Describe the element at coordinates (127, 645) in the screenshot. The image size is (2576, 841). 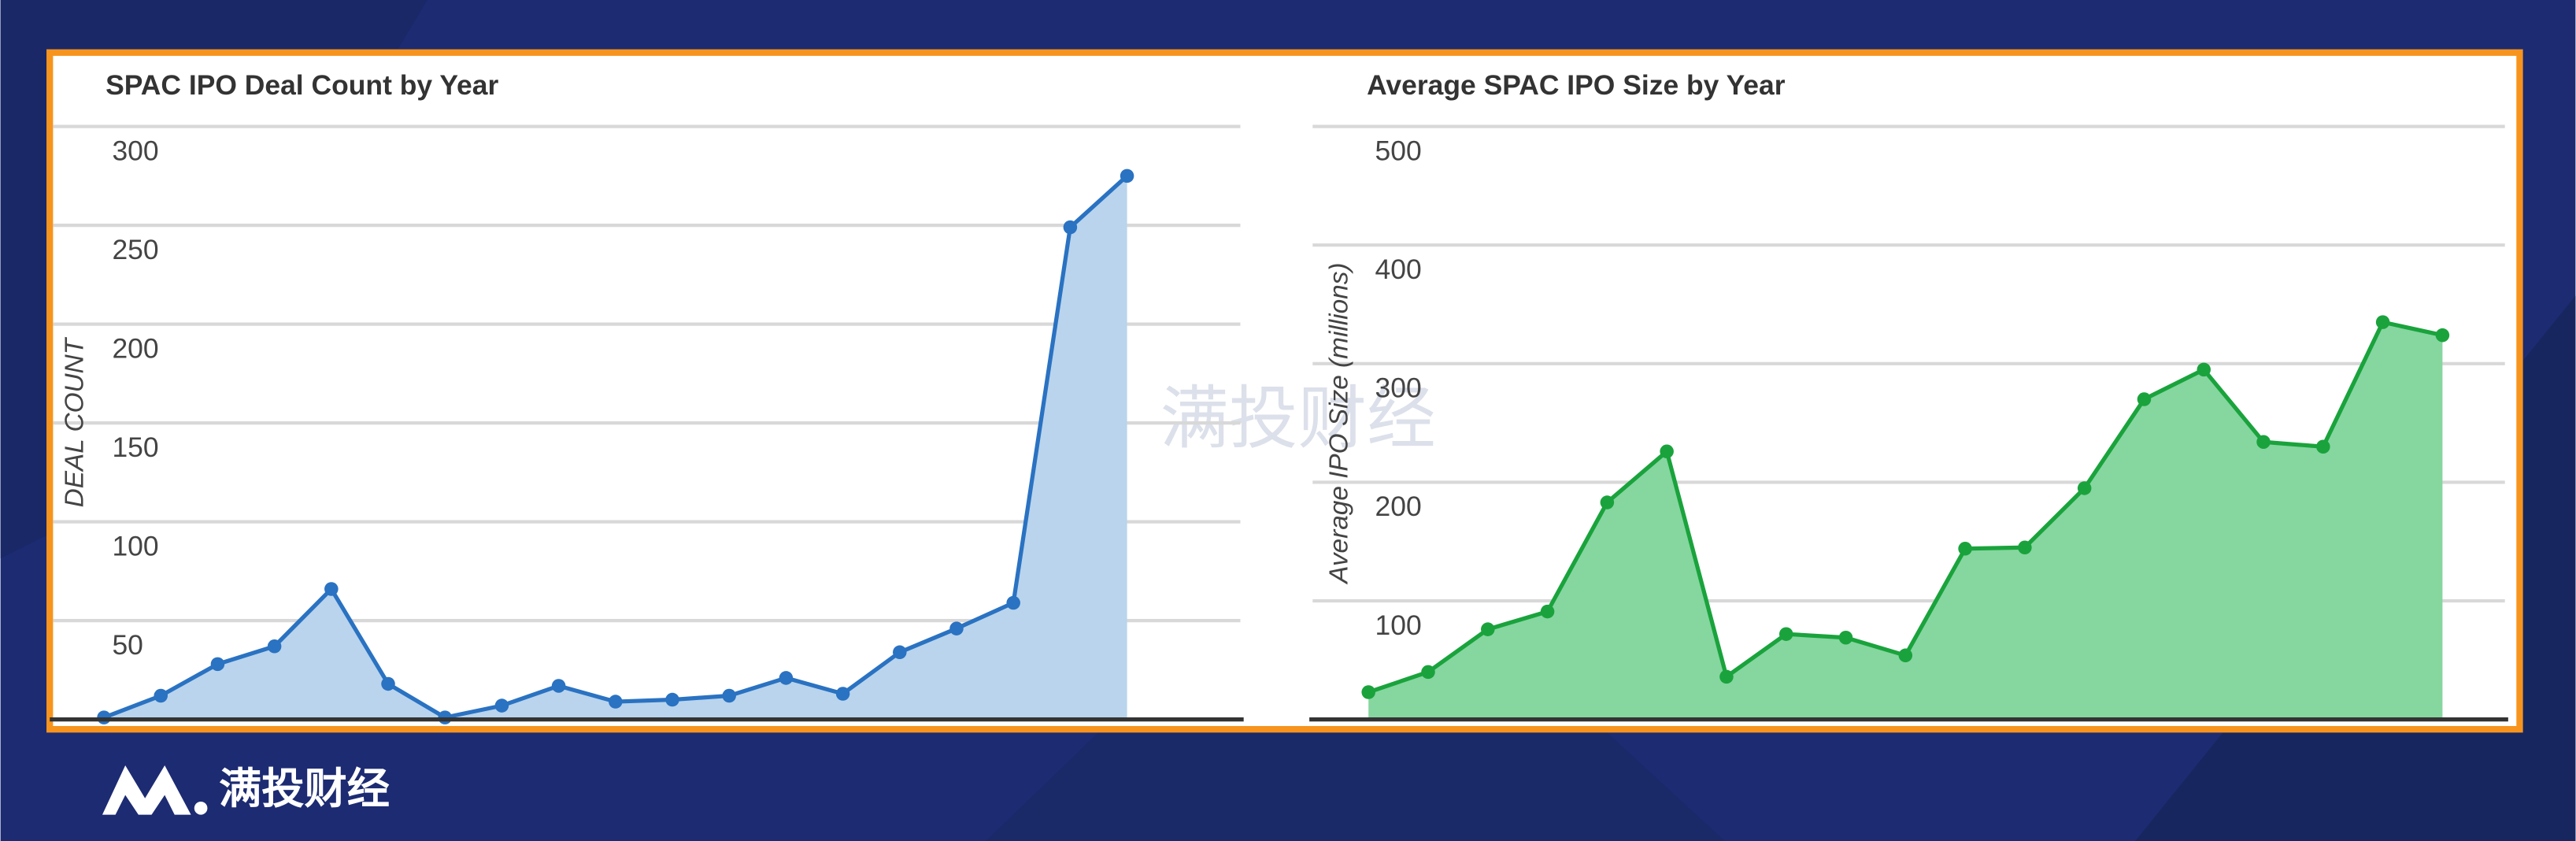
I see `y-tick-label: 50` at that location.